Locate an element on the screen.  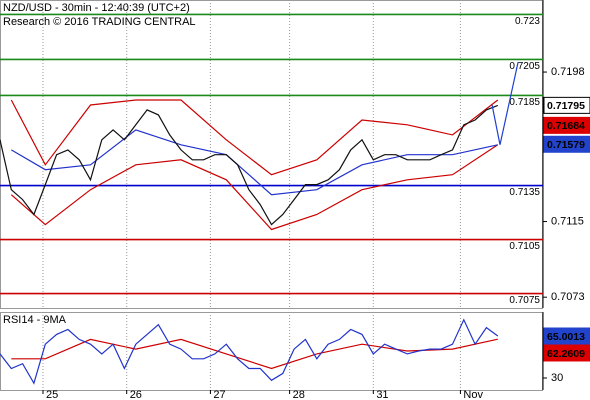
y-tick-label: 0.7198 is located at coordinates (568, 72).